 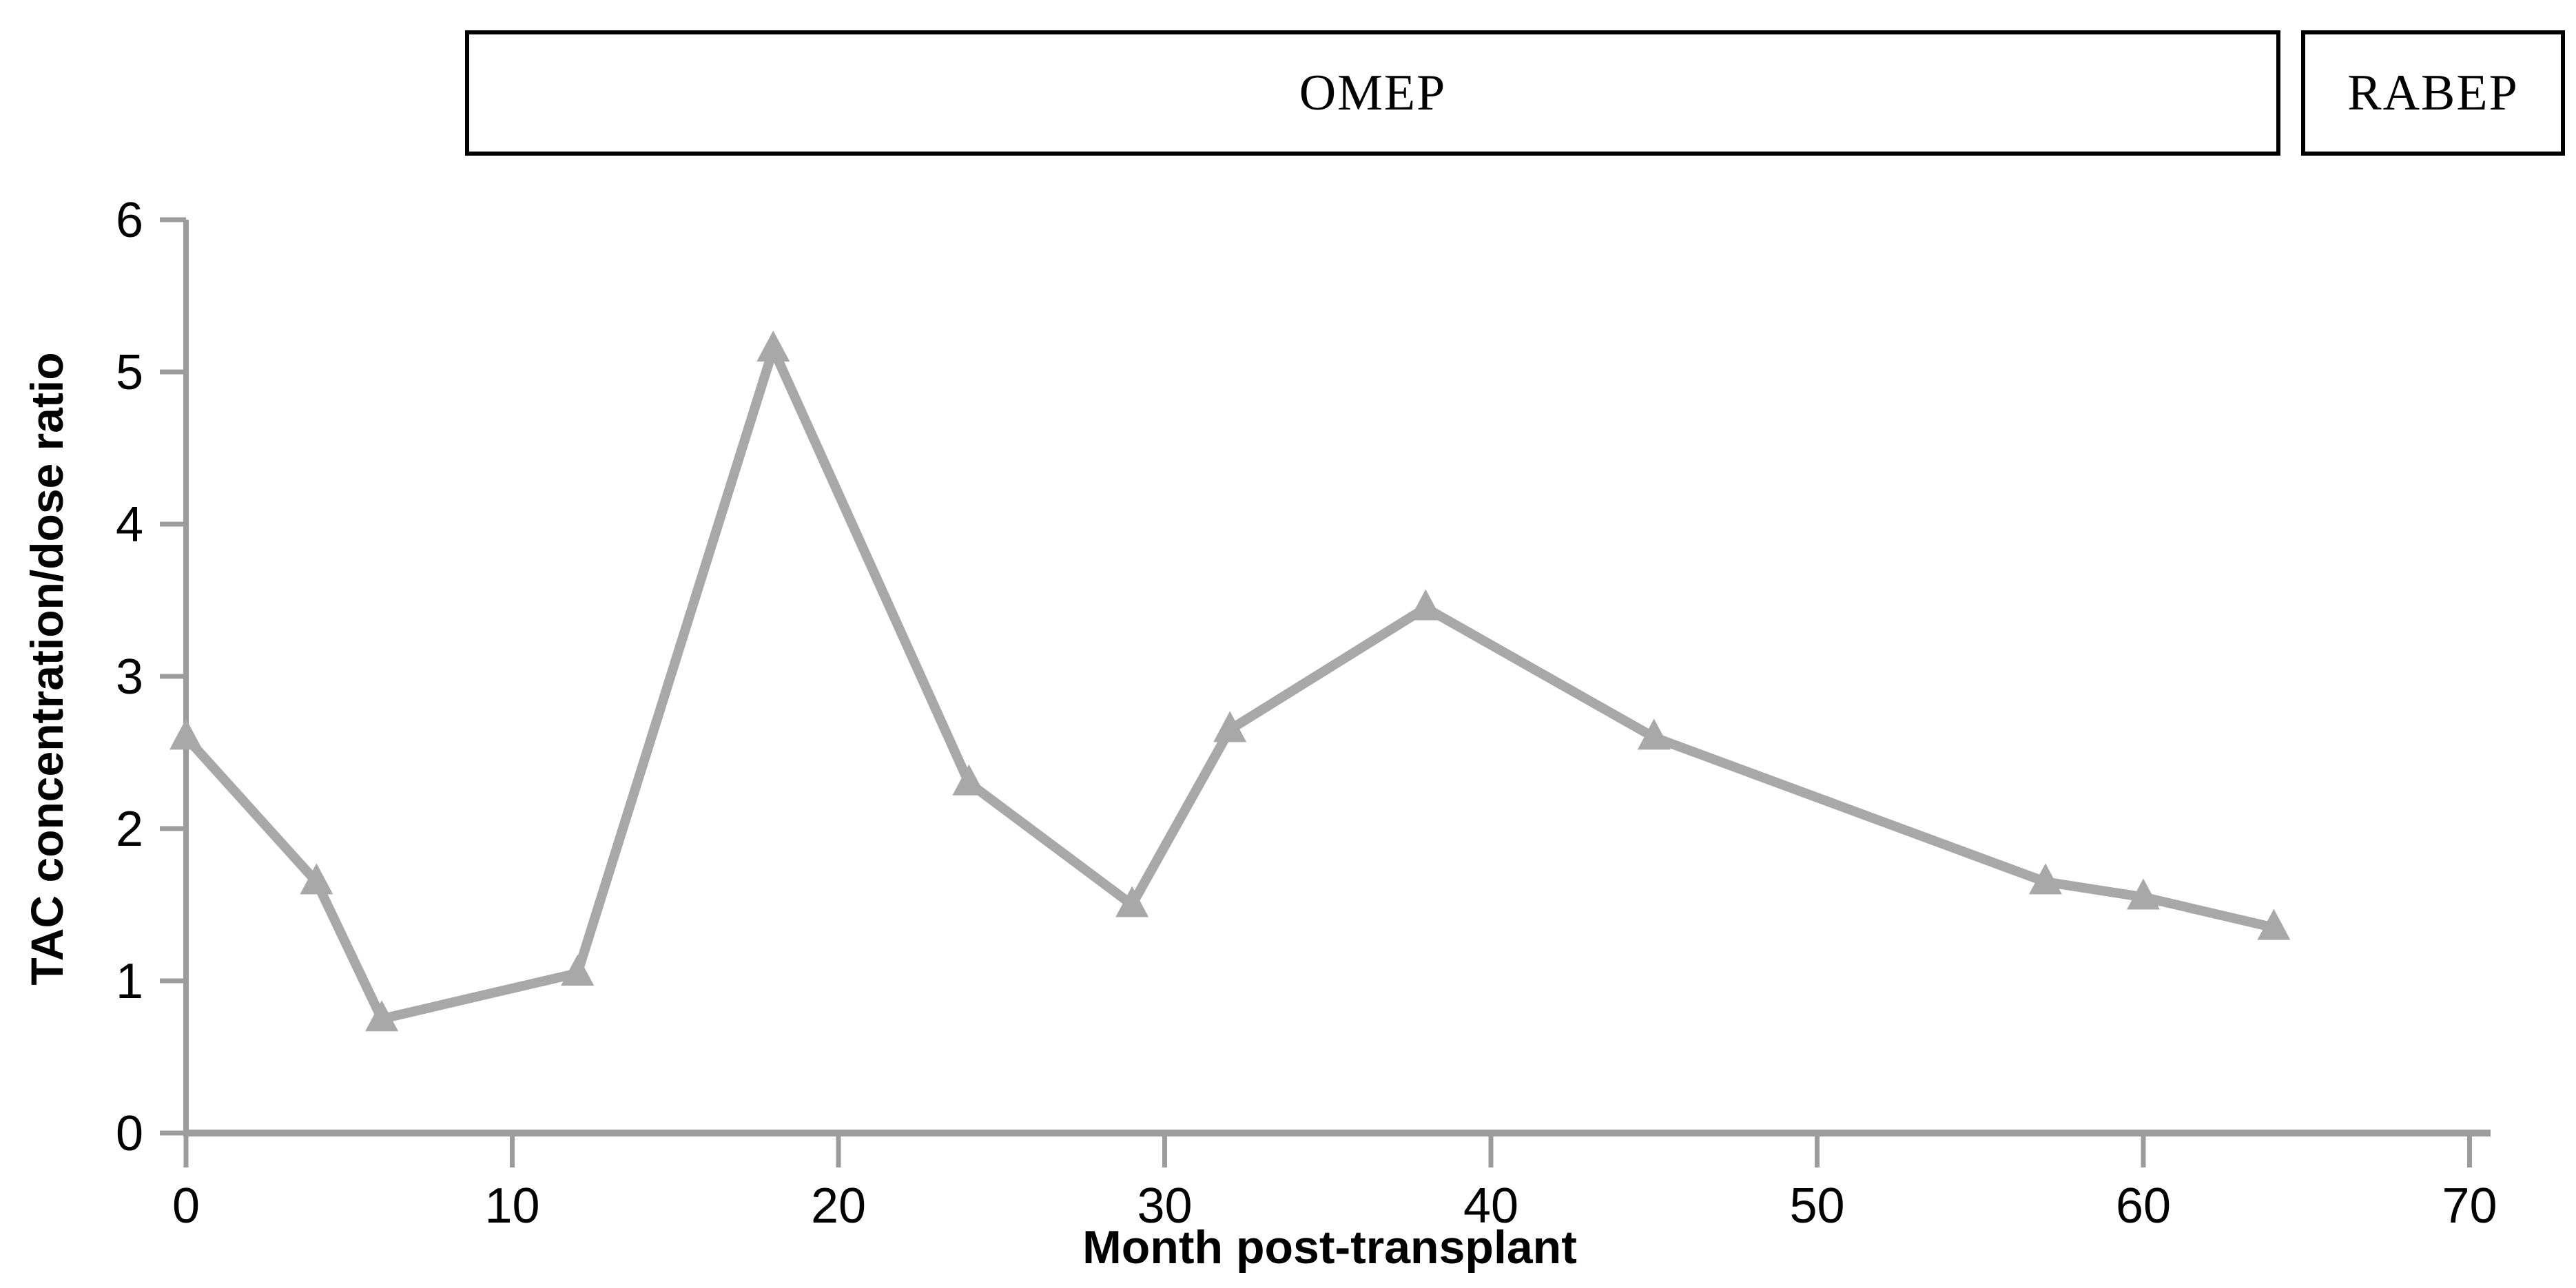 I want to click on x-tick-label: 50, so click(x=1816, y=1206).